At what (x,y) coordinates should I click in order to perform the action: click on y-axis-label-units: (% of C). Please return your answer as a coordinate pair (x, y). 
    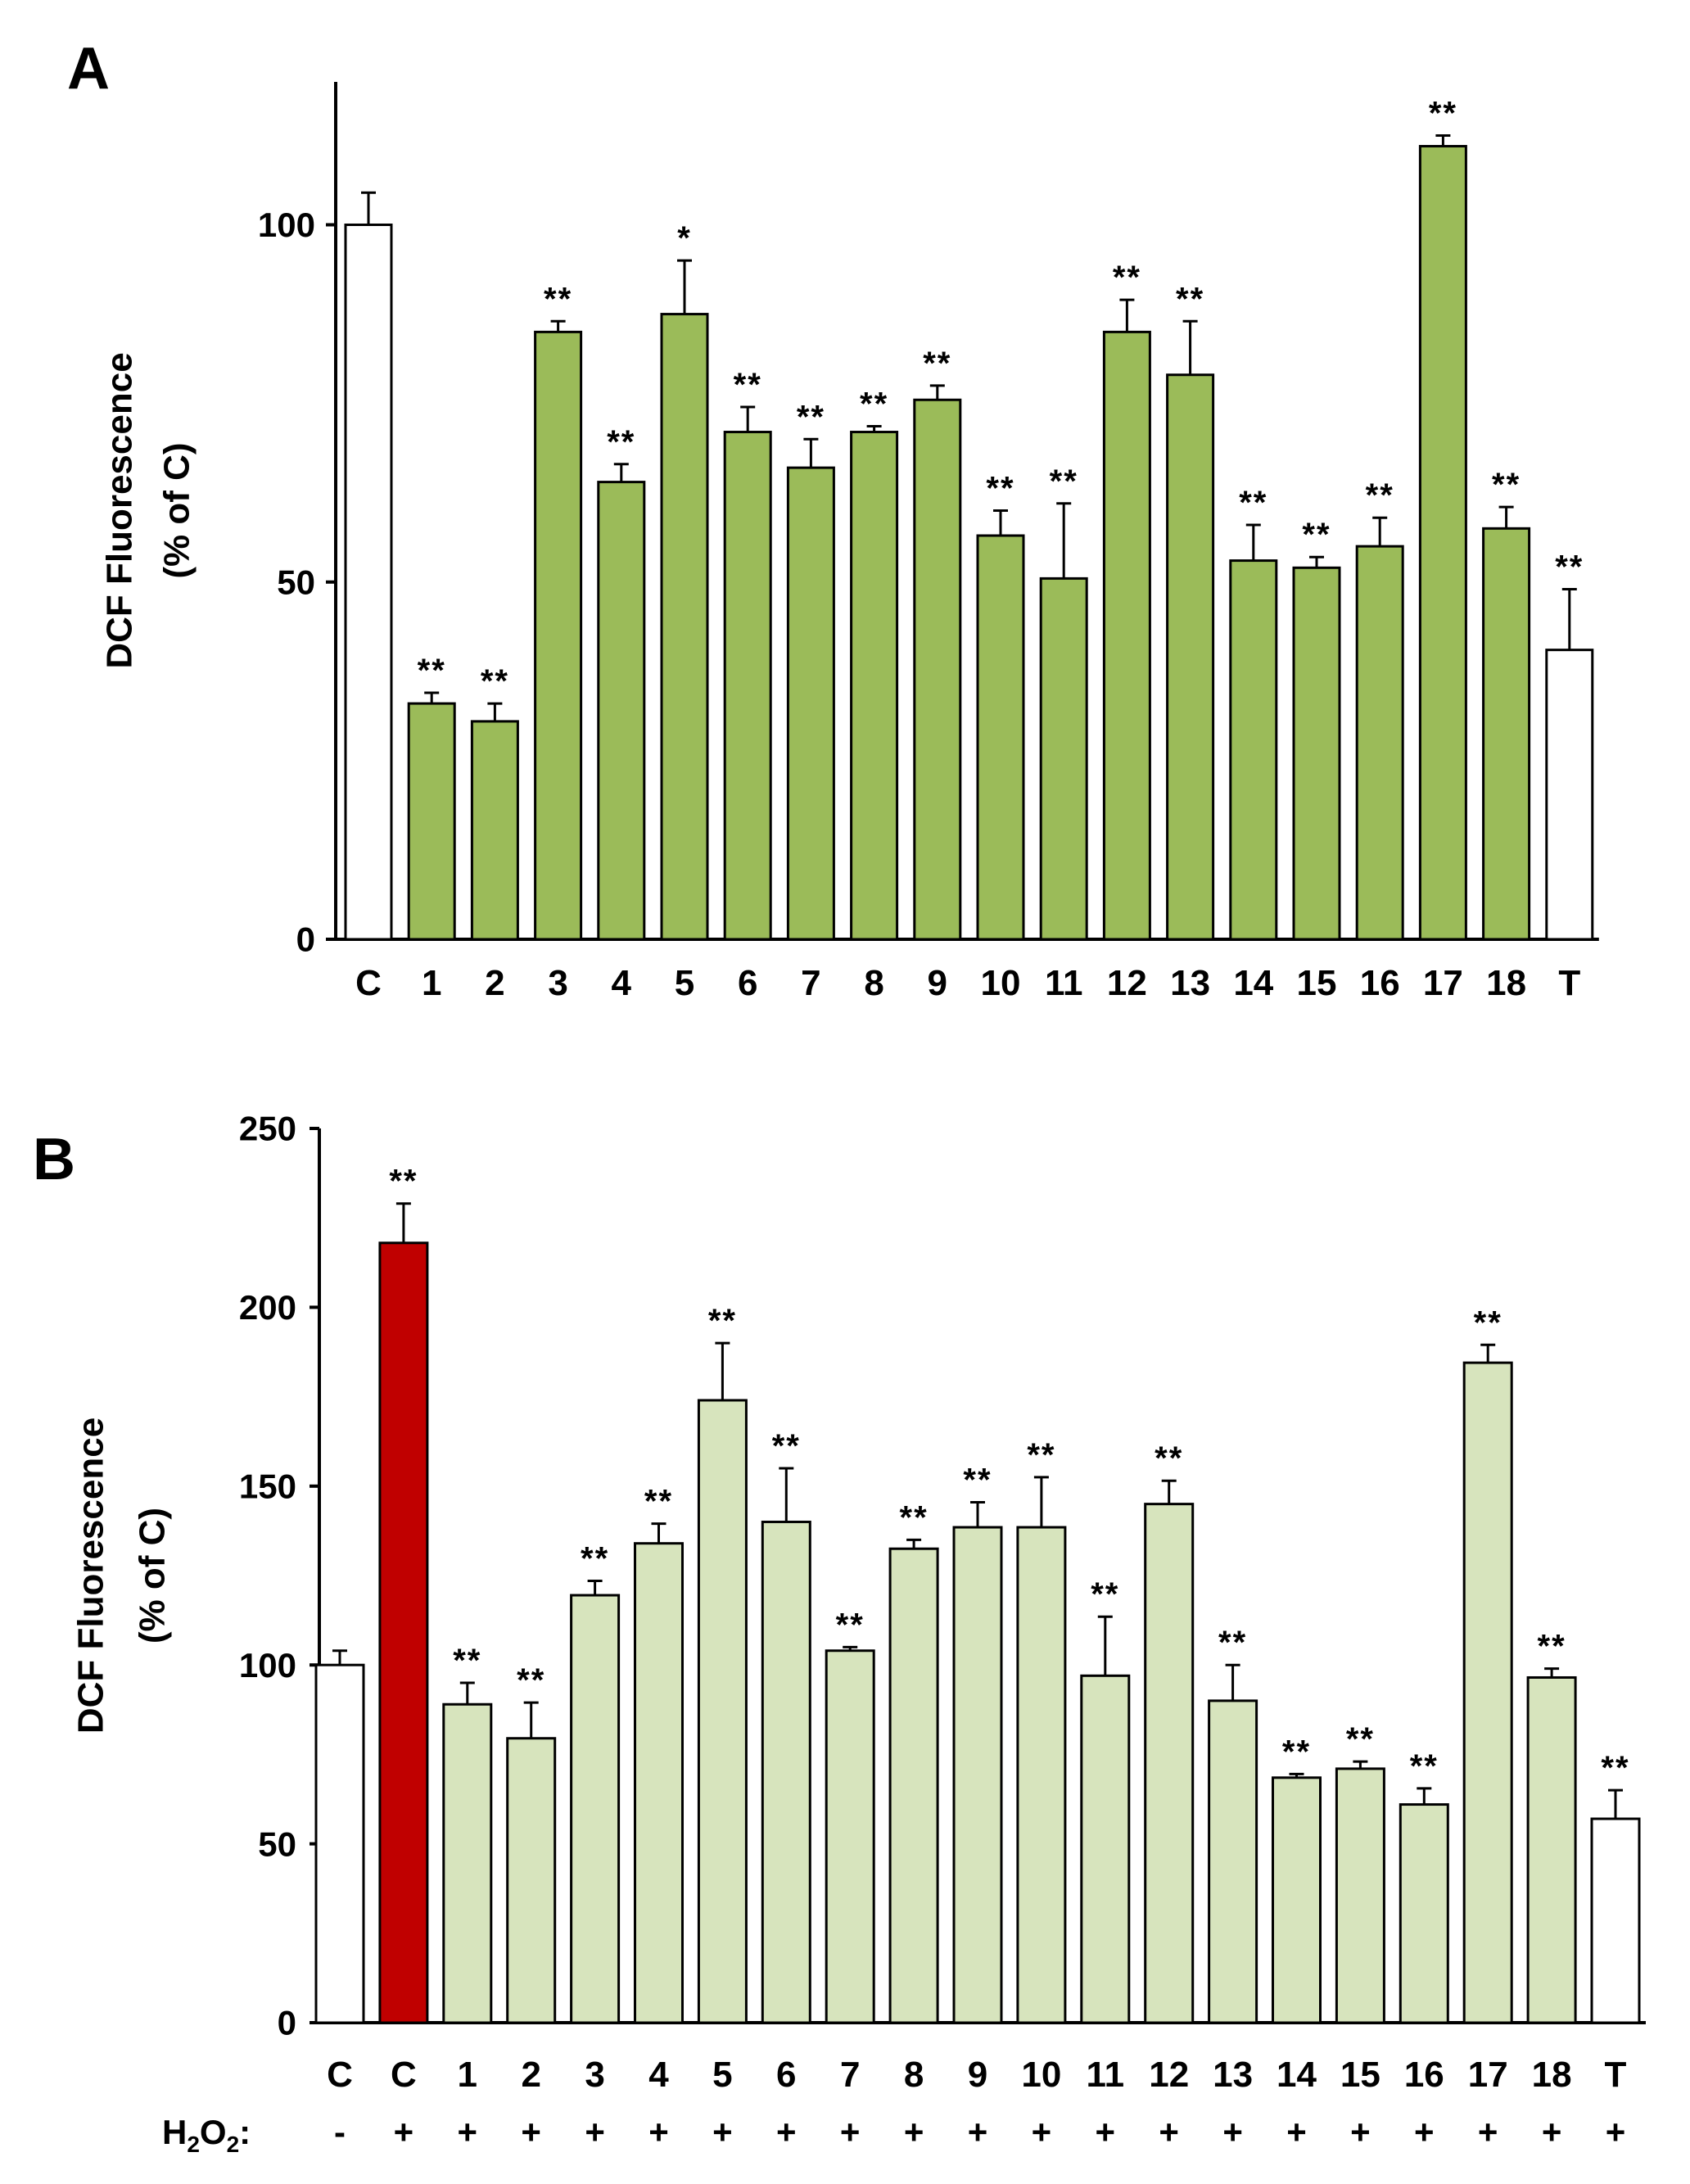
    Looking at the image, I should click on (176, 510).